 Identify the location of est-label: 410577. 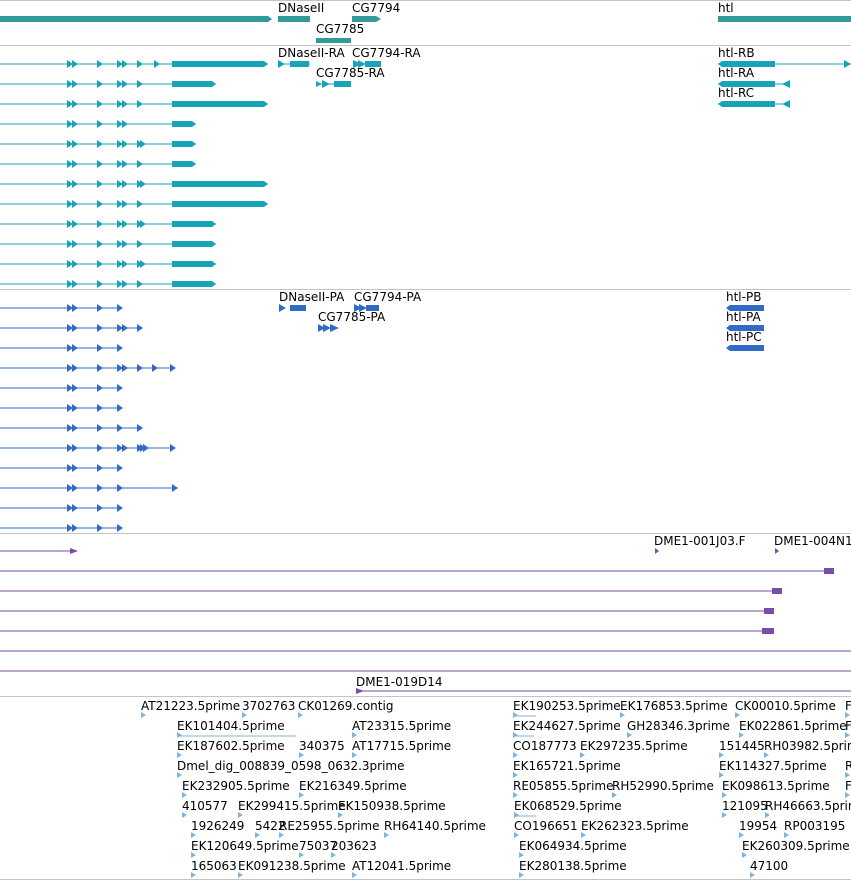
(205, 806).